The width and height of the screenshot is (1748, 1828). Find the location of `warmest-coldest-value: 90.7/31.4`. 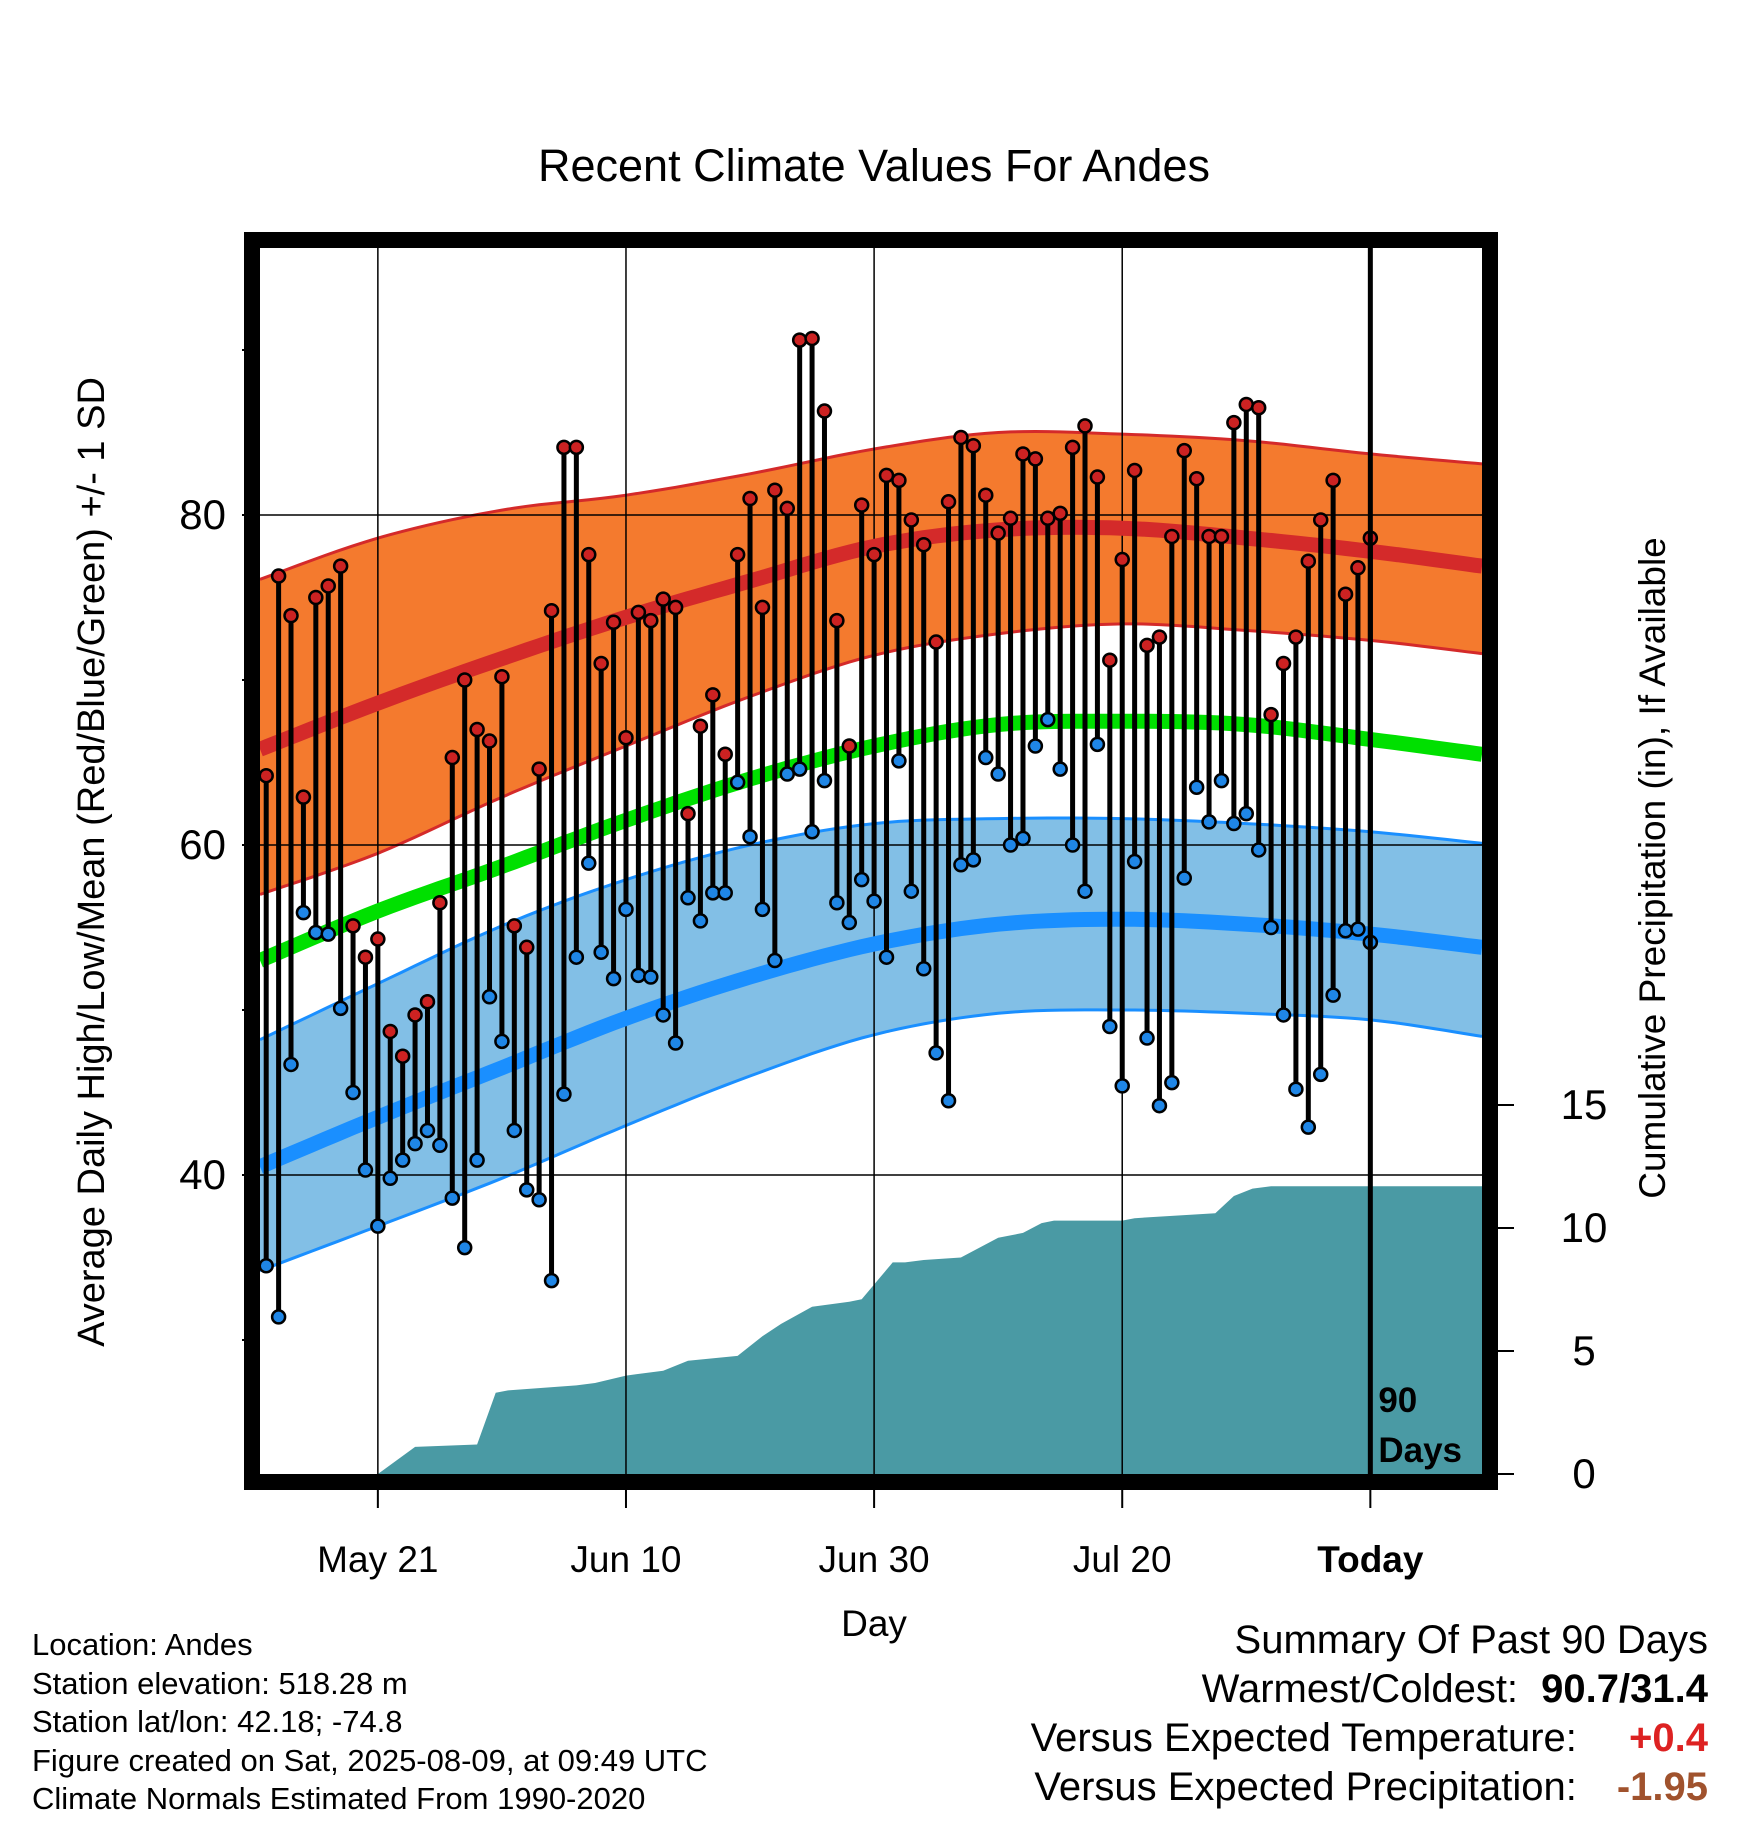

warmest-coldest-value: 90.7/31.4 is located at coordinates (1624, 1689).